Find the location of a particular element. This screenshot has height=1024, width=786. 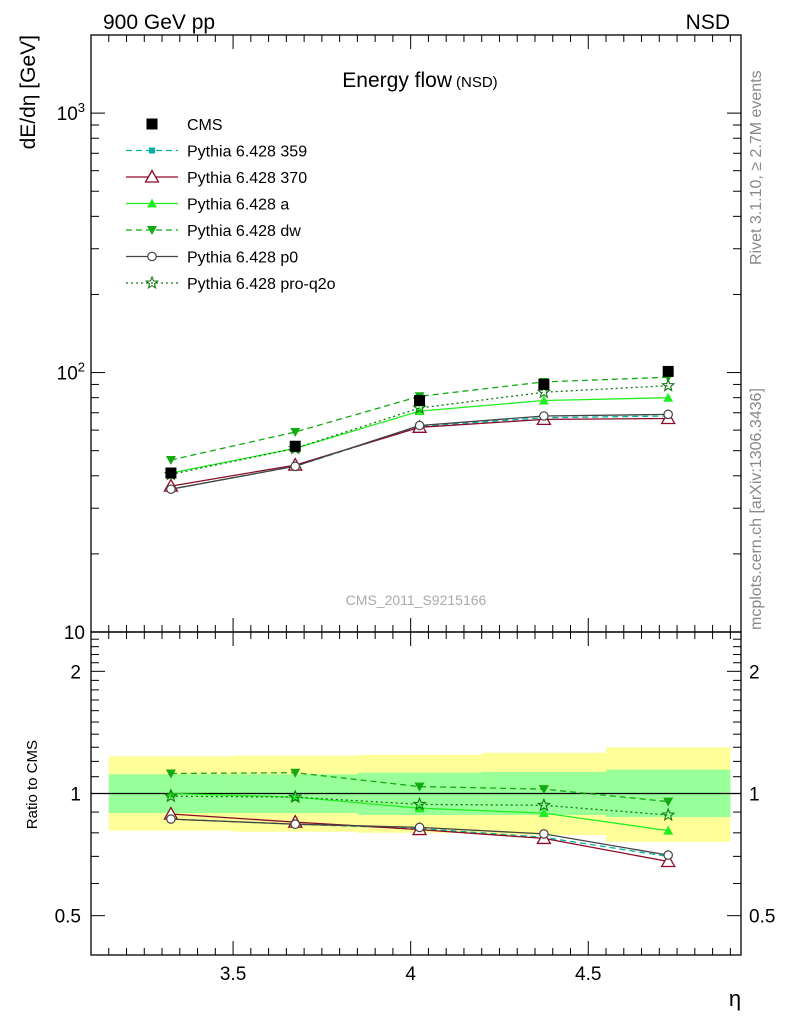

legend-item: Pythia 6.428 dw is located at coordinates (213, 231).